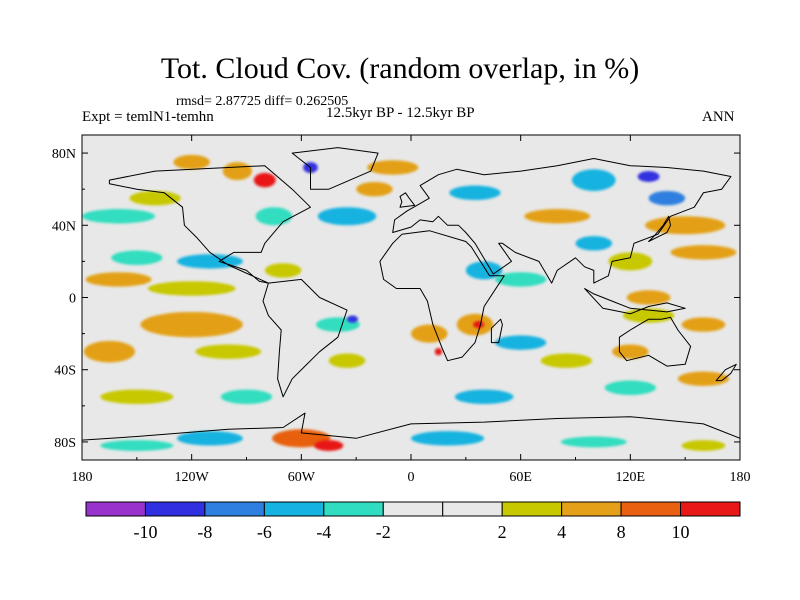 The image size is (800, 600). I want to click on colorbar: -10 -8 -6 -4 -2 2 4 8 10, so click(413, 521).